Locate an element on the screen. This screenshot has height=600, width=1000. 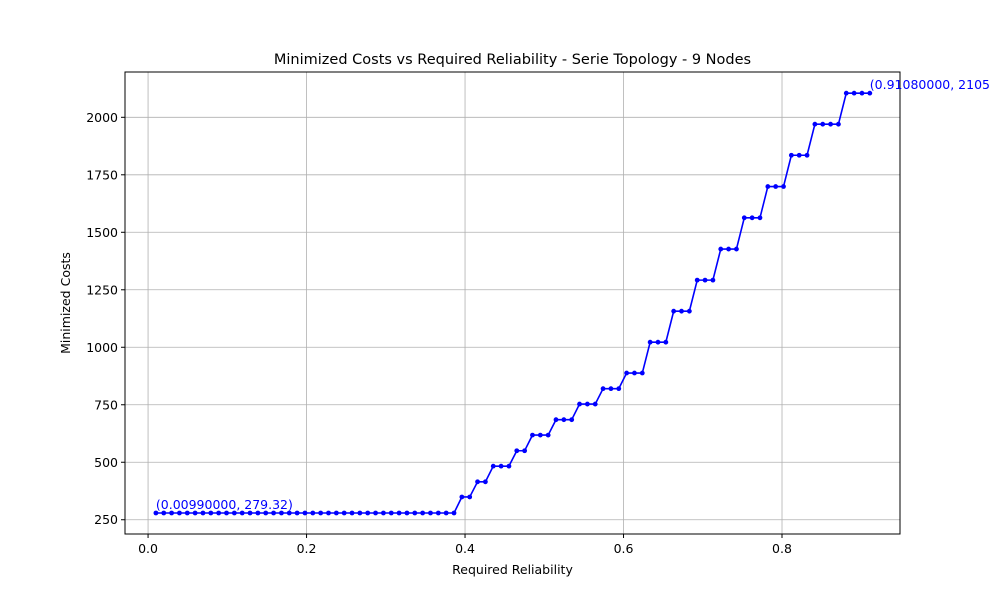
y-tick-label: 1500 is located at coordinates (102, 232).